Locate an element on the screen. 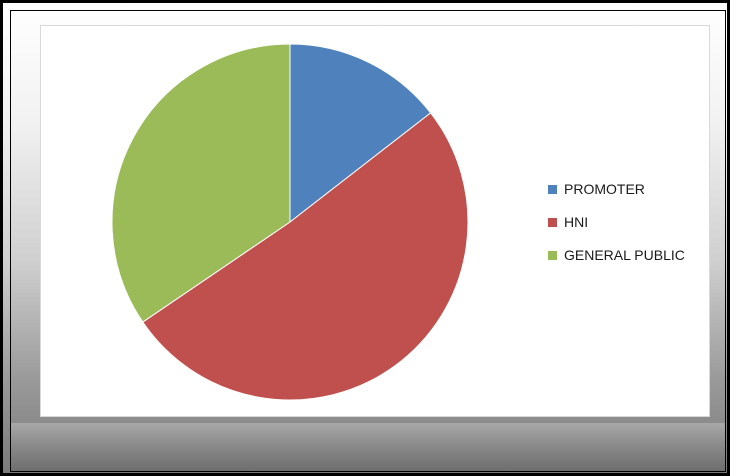 Image resolution: width=730 pixels, height=476 pixels. legend-label-promoter: PROMOTER is located at coordinates (604, 189).